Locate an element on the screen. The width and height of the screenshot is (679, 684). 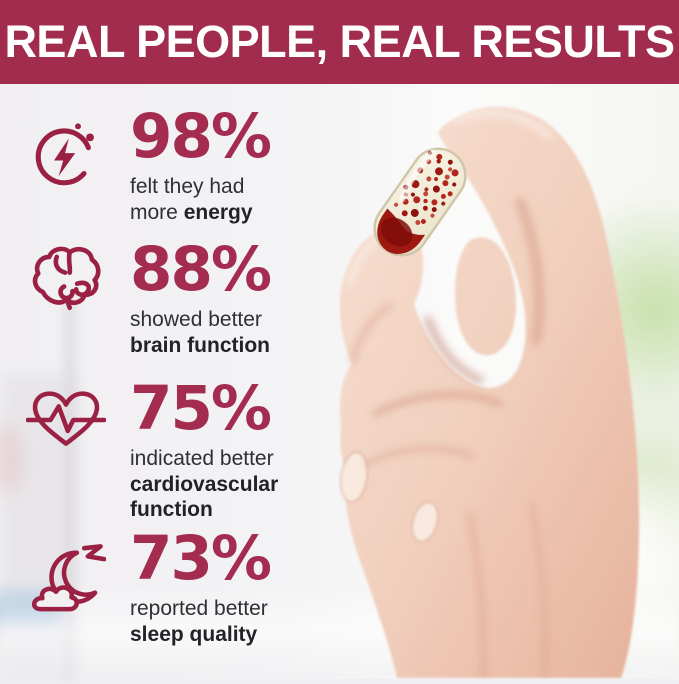
stat-value: 98% is located at coordinates (201, 136).